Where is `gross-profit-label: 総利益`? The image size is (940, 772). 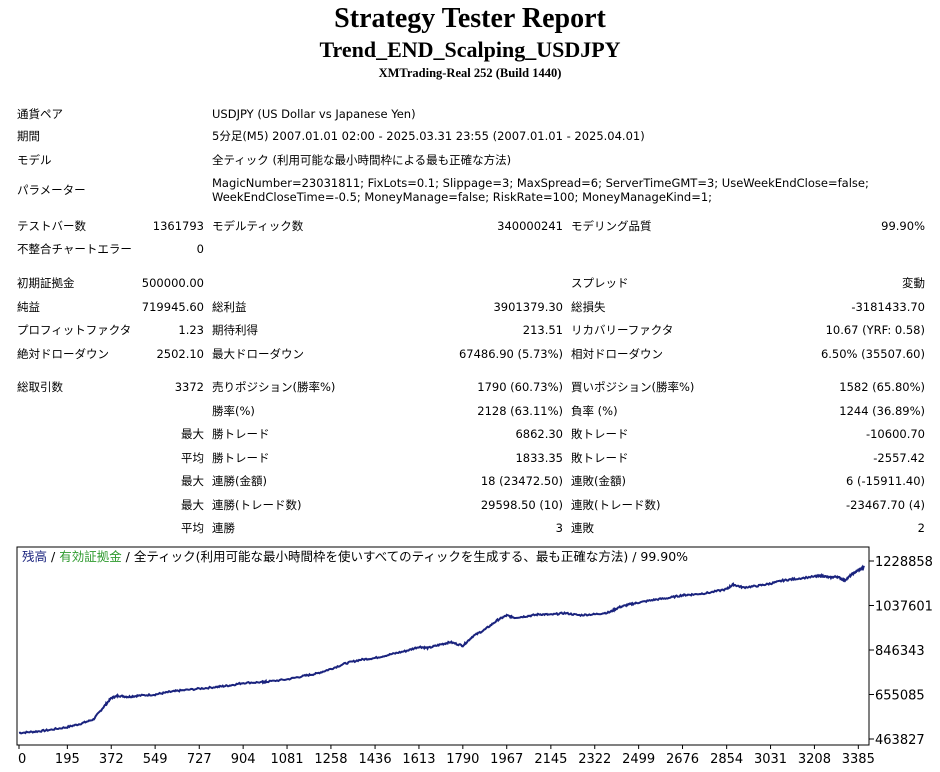
gross-profit-label: 総利益 is located at coordinates (229, 307).